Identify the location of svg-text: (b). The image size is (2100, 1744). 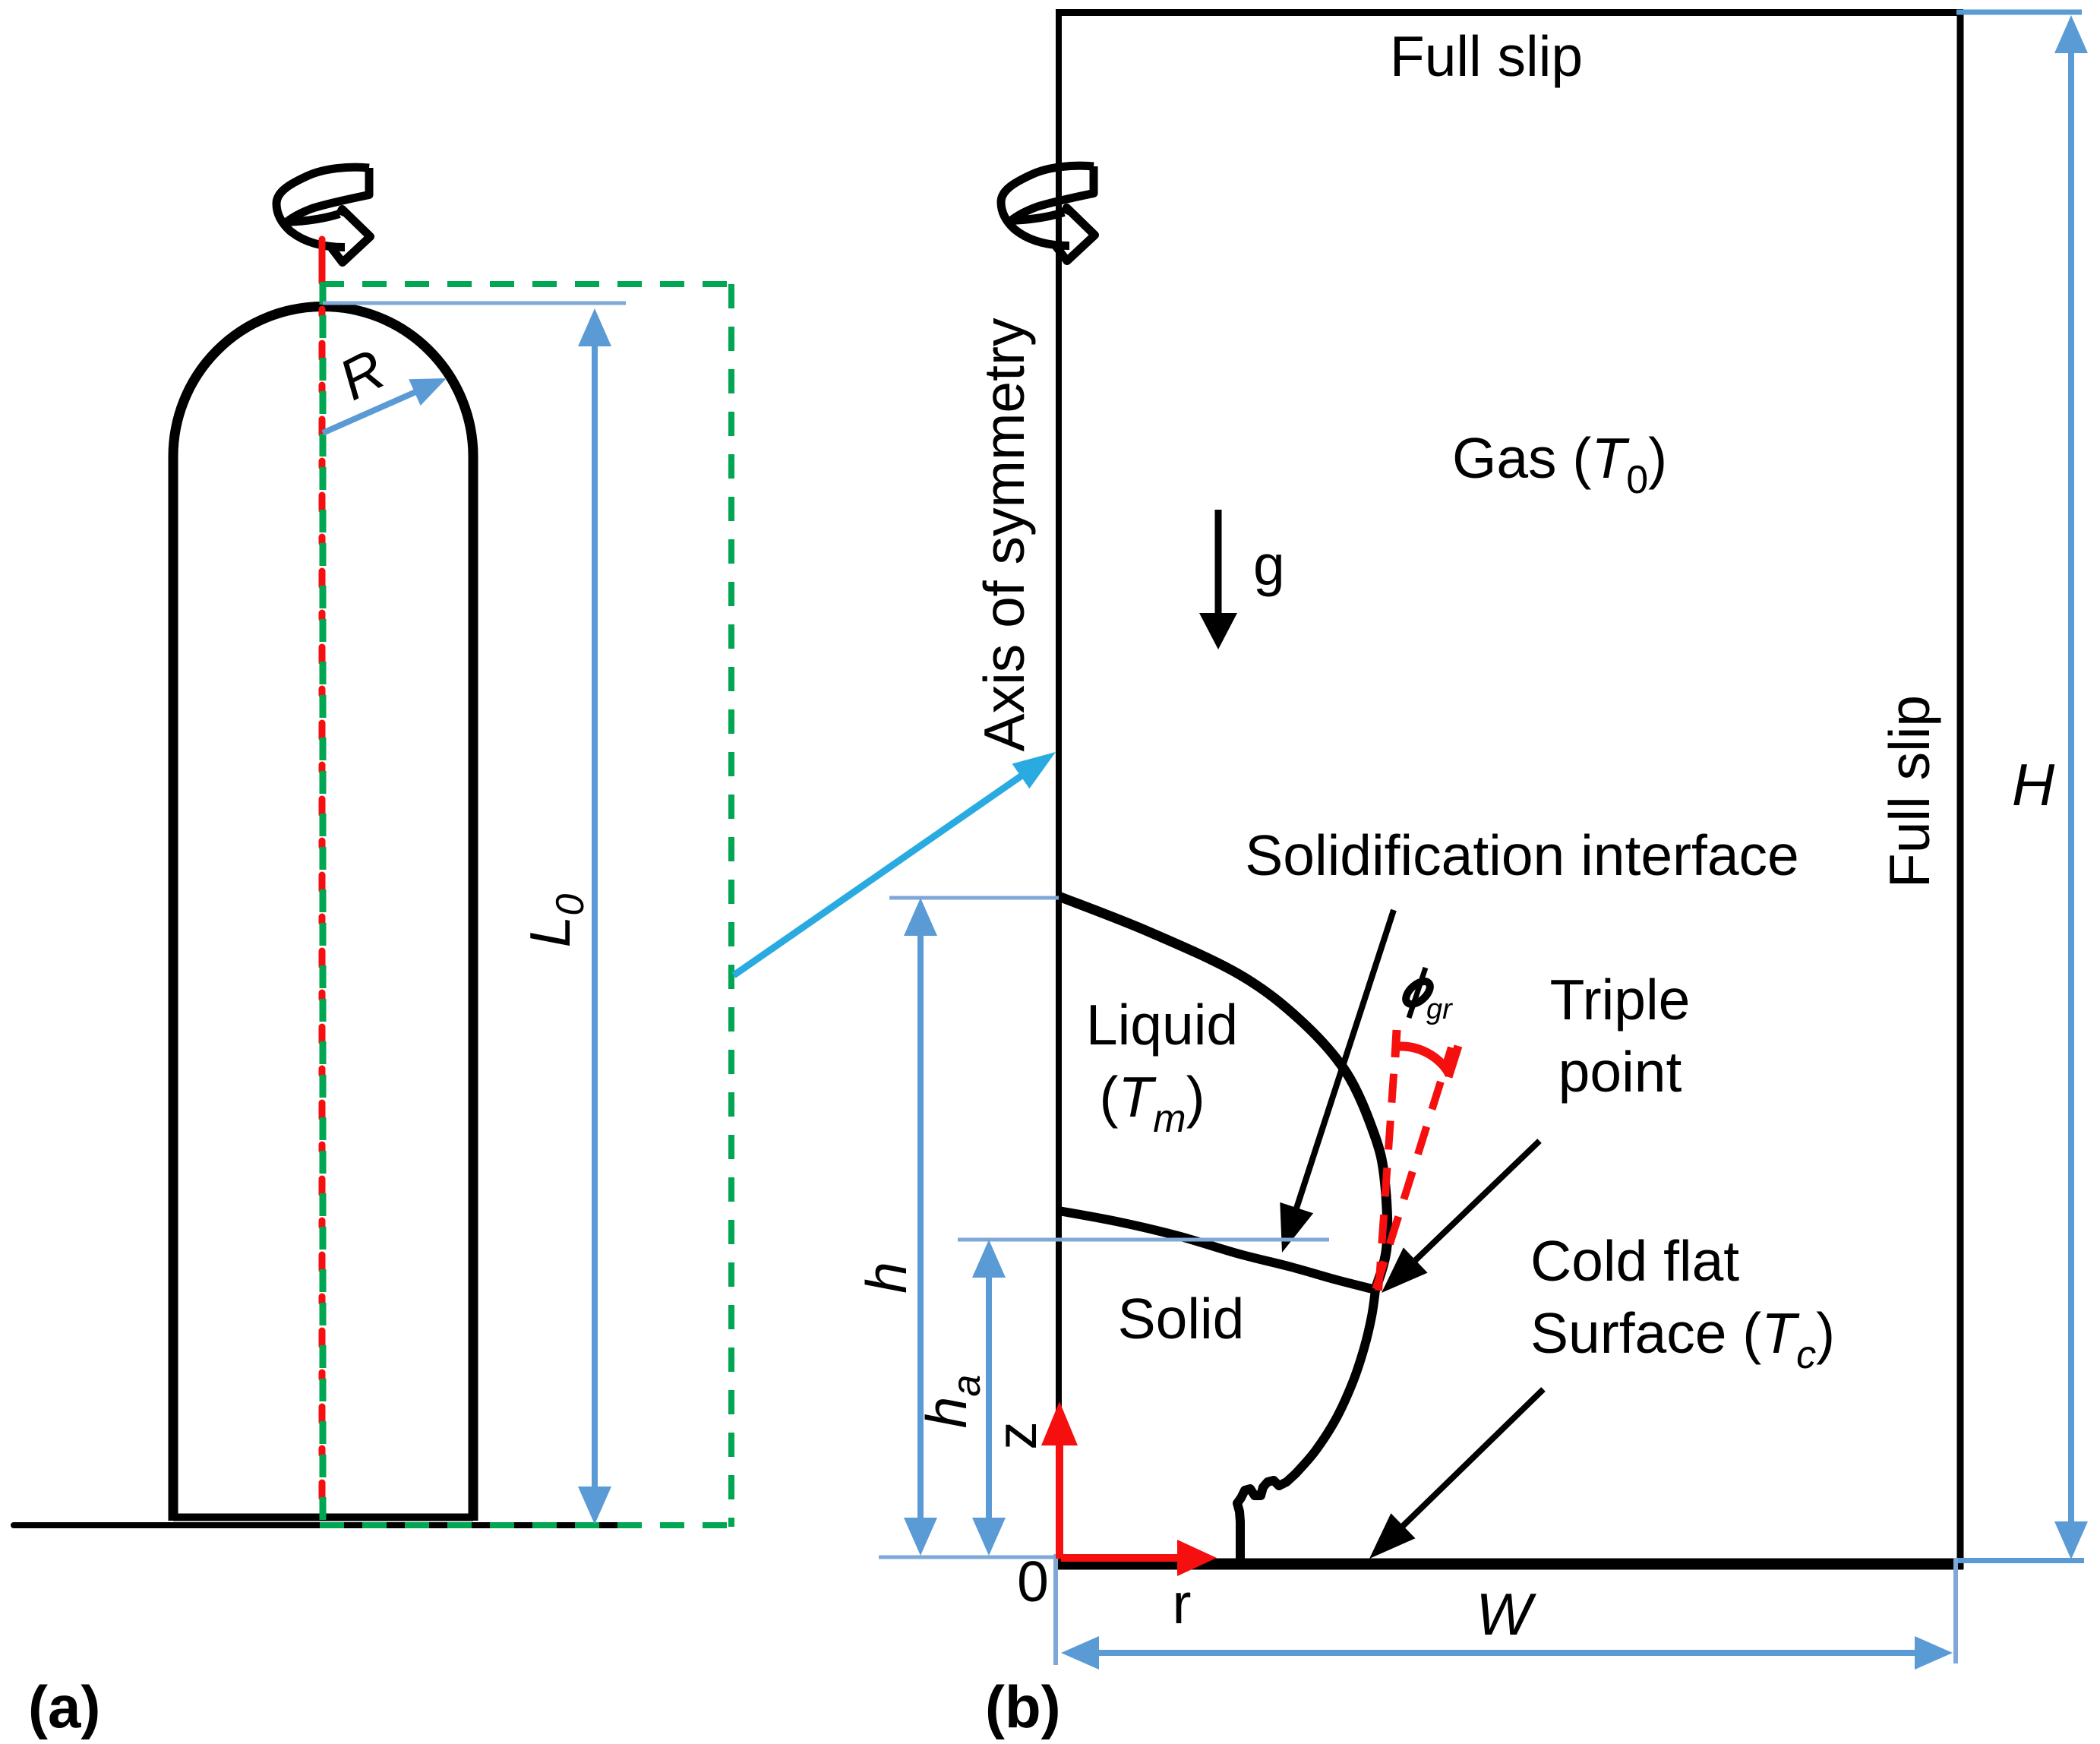
(1023, 1706).